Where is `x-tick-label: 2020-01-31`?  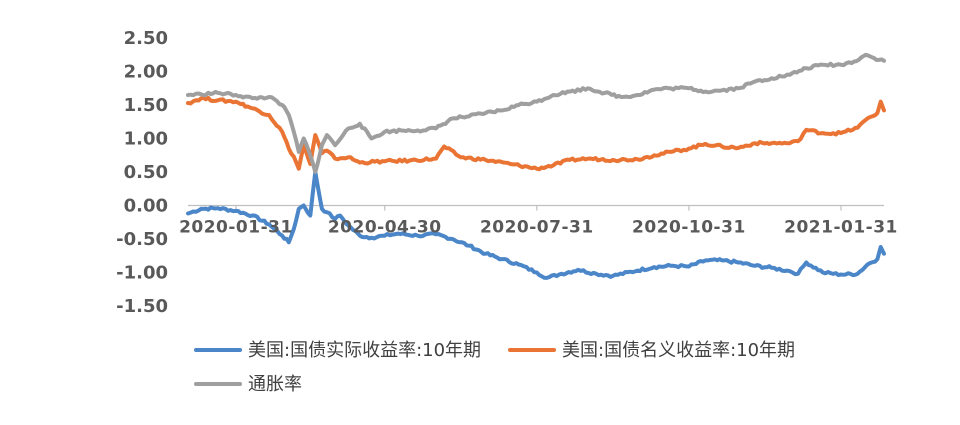
x-tick-label: 2020-01-31 is located at coordinates (236, 228).